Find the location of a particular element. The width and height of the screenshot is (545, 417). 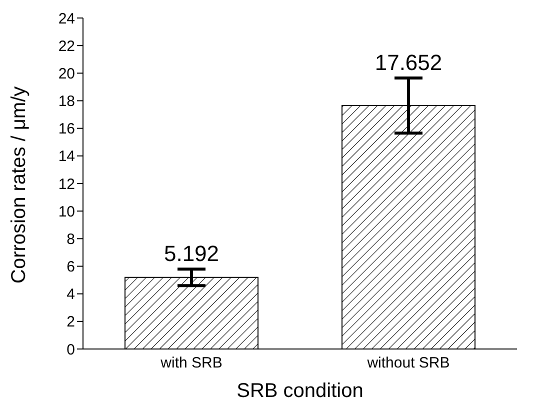

data-label: 5.192 is located at coordinates (192, 253).